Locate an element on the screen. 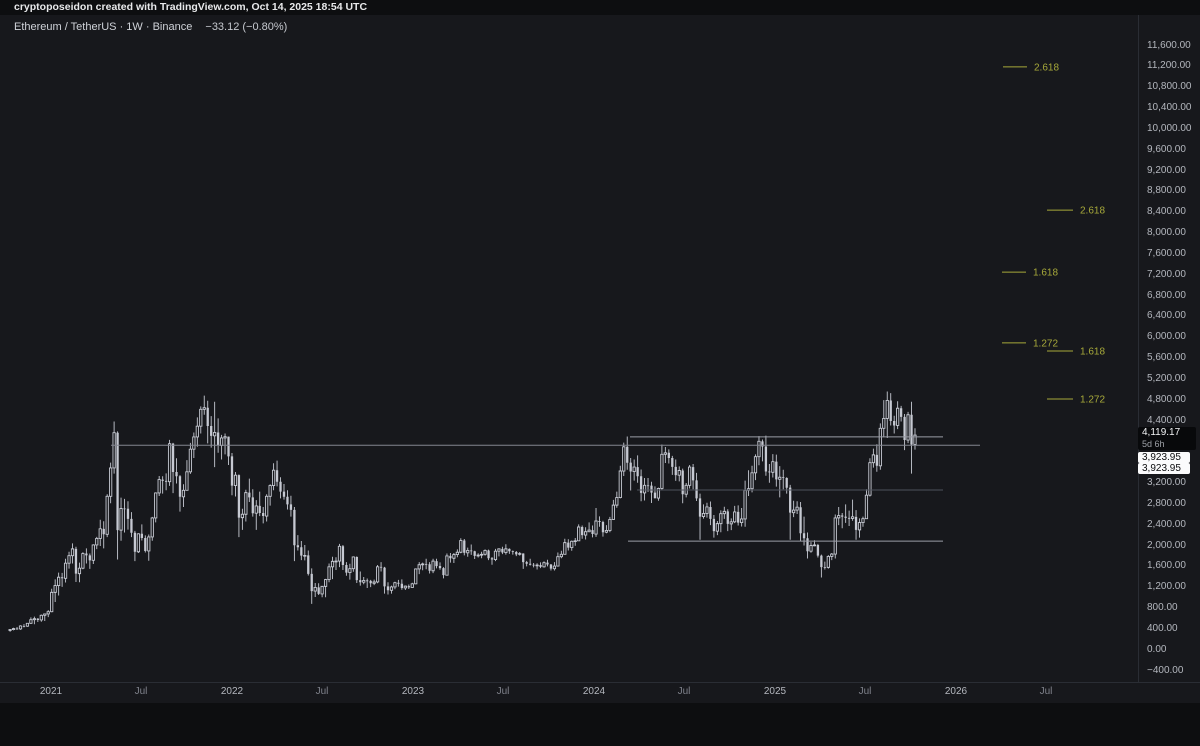  time-tick-label: 2021 is located at coordinates (51, 691).